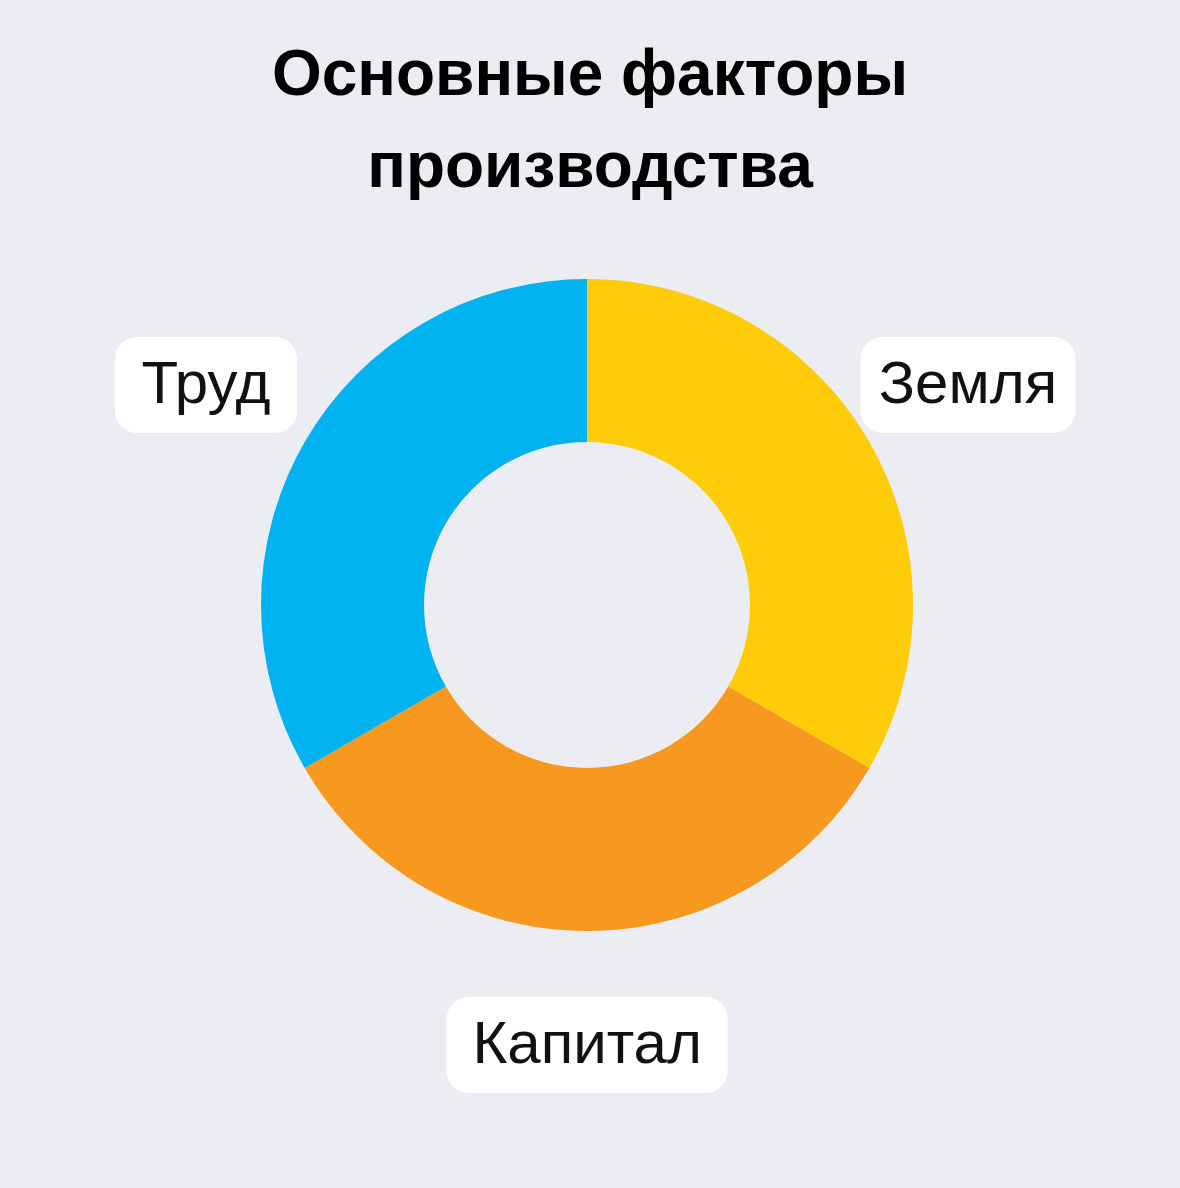 Image resolution: width=1180 pixels, height=1188 pixels. What do you see at coordinates (968, 382) in the screenshot?
I see `slice-label: Земля` at bounding box center [968, 382].